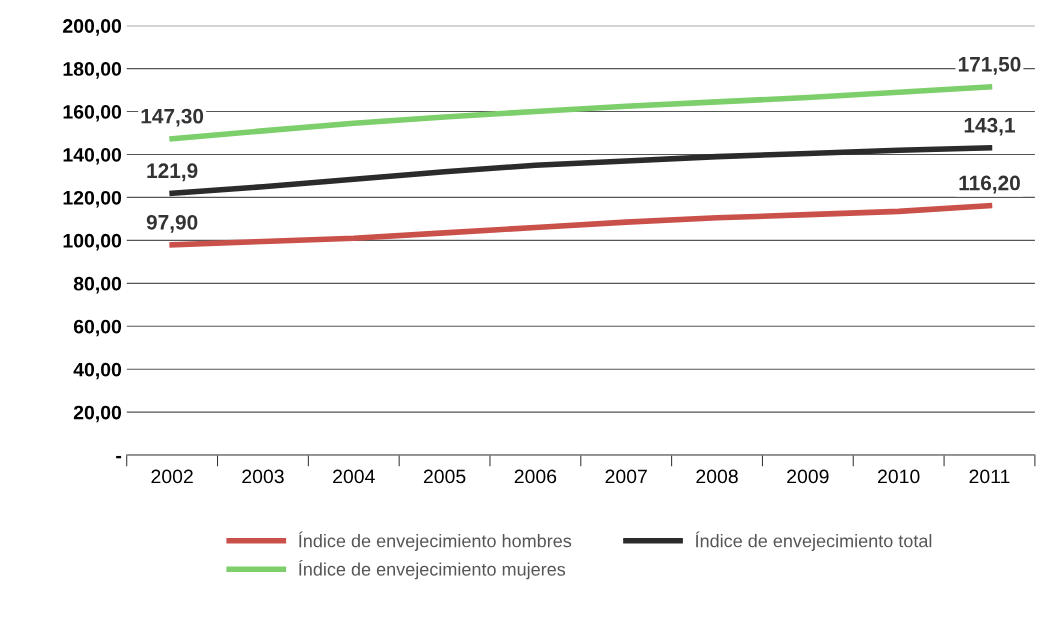 The height and width of the screenshot is (641, 1056). What do you see at coordinates (263, 476) in the screenshot?
I see `x-tick-label: 2003` at bounding box center [263, 476].